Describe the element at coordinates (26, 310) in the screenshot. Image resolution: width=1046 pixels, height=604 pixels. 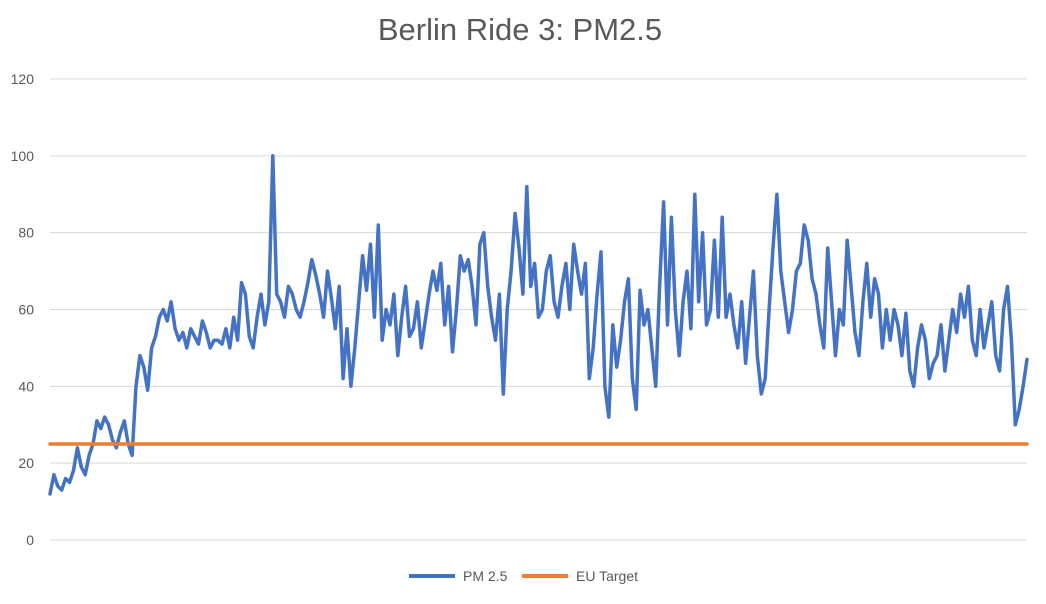
I see `y-tick-label: 60` at that location.